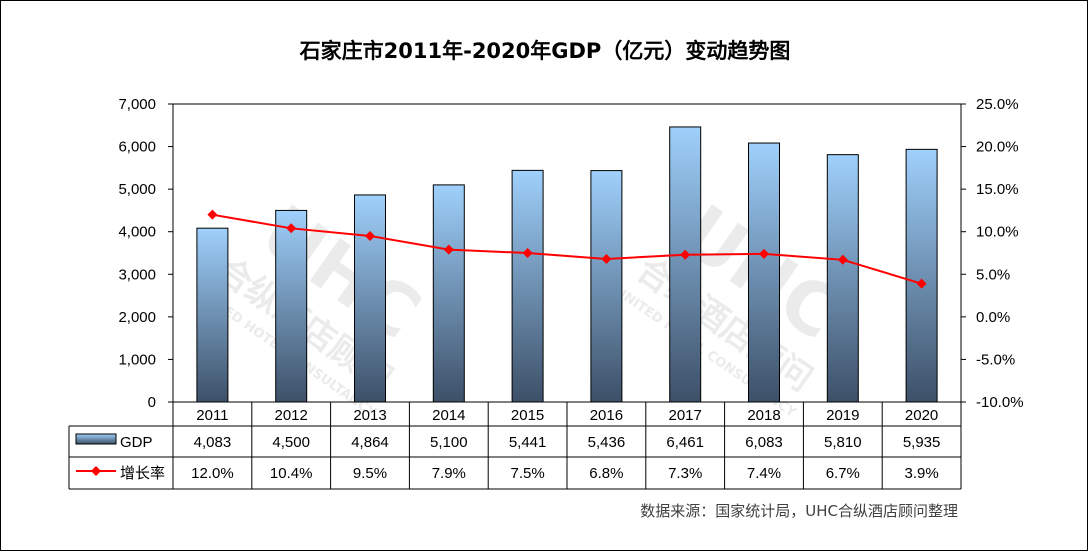  What do you see at coordinates (370, 442) in the screenshot?
I see `gdp-value-label: 4,864` at bounding box center [370, 442].